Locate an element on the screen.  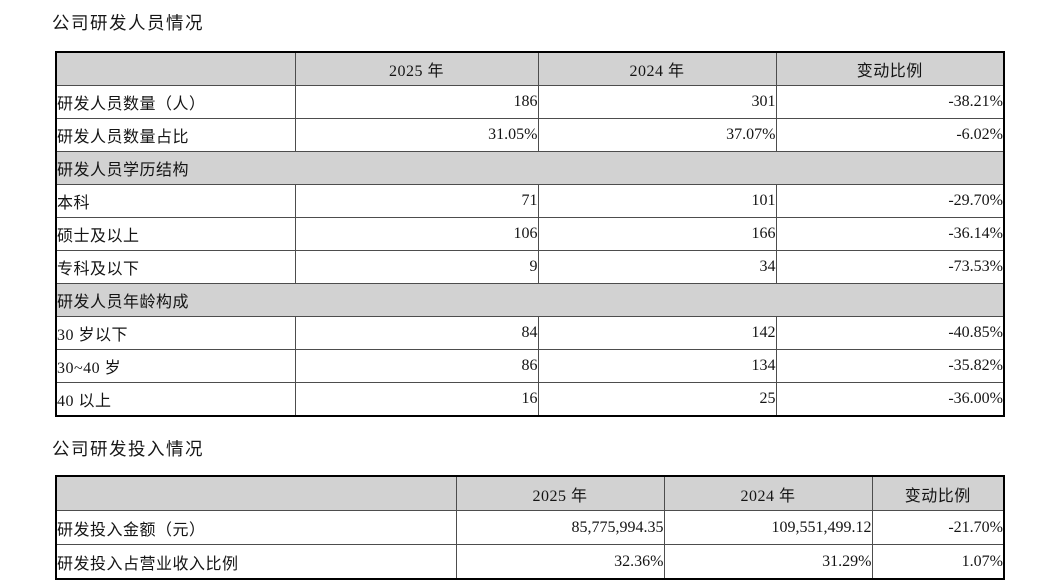
row-label-cell: 硕士及以上 is located at coordinates (175, 234).